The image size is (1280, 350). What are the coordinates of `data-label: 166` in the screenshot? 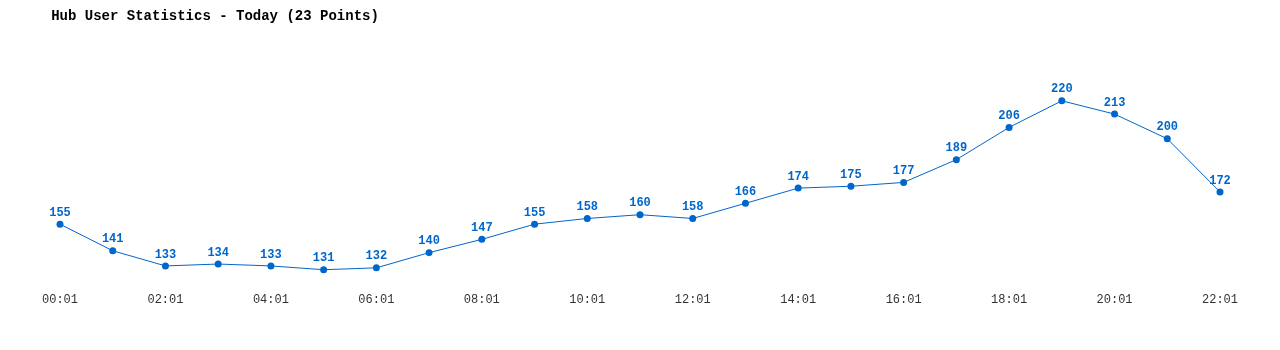 It's located at (745, 191).